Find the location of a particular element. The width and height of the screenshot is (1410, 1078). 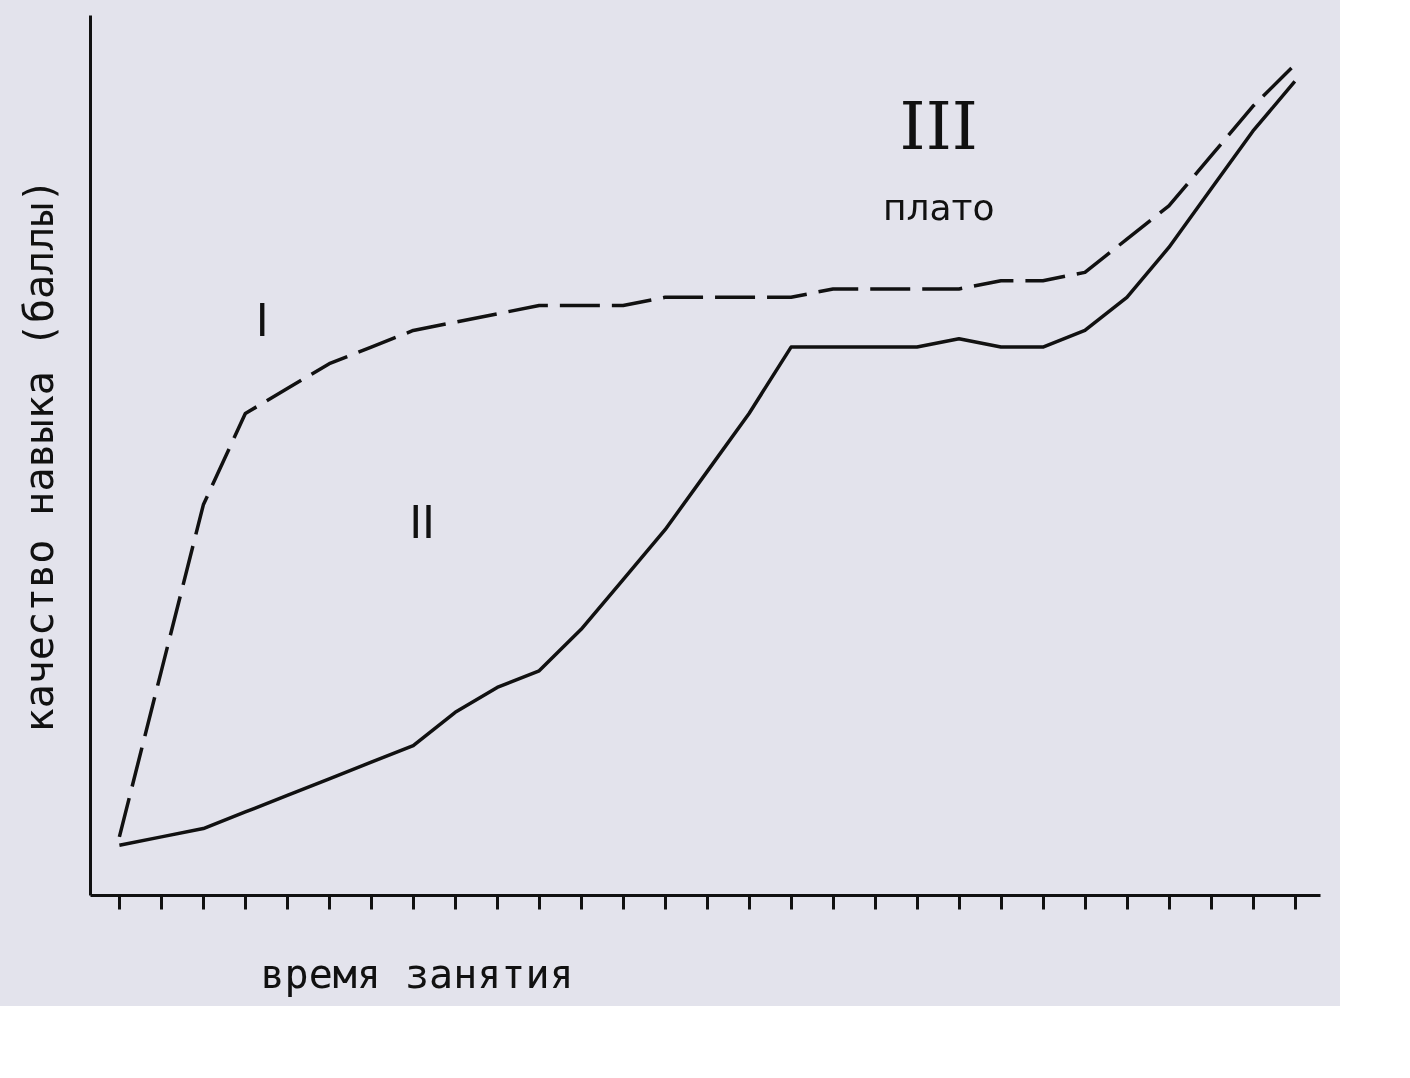

annotation: I is located at coordinates (262, 320).